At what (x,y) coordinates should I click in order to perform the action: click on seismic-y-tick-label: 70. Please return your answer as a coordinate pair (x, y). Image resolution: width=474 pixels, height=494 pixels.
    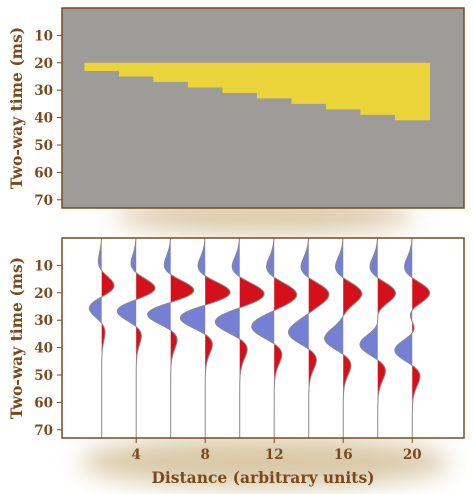
    Looking at the image, I should click on (43, 431).